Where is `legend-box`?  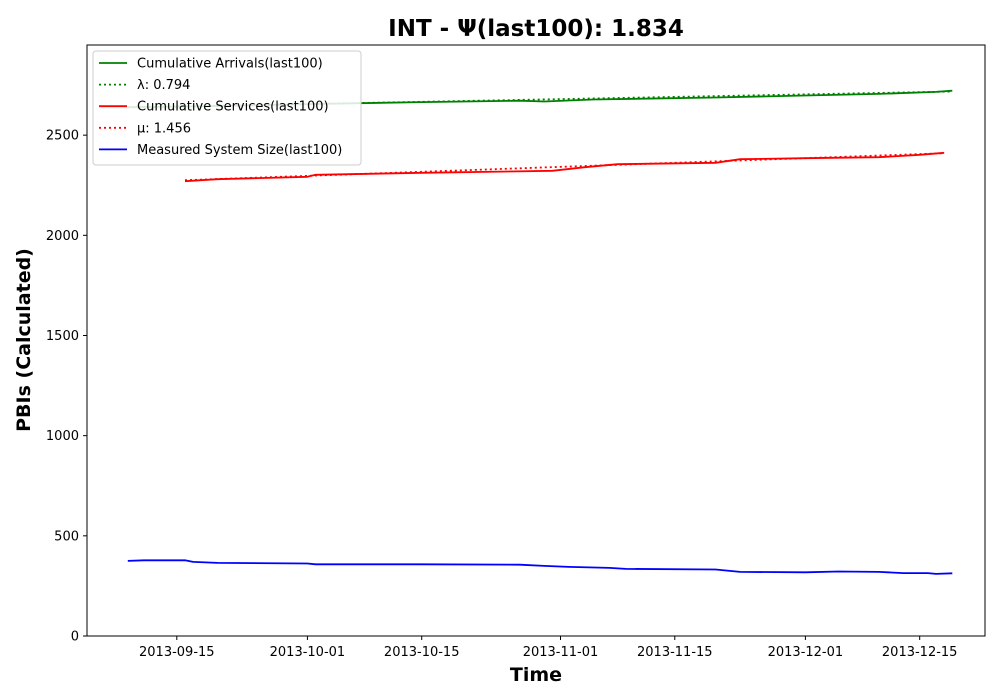 legend-box is located at coordinates (227, 108).